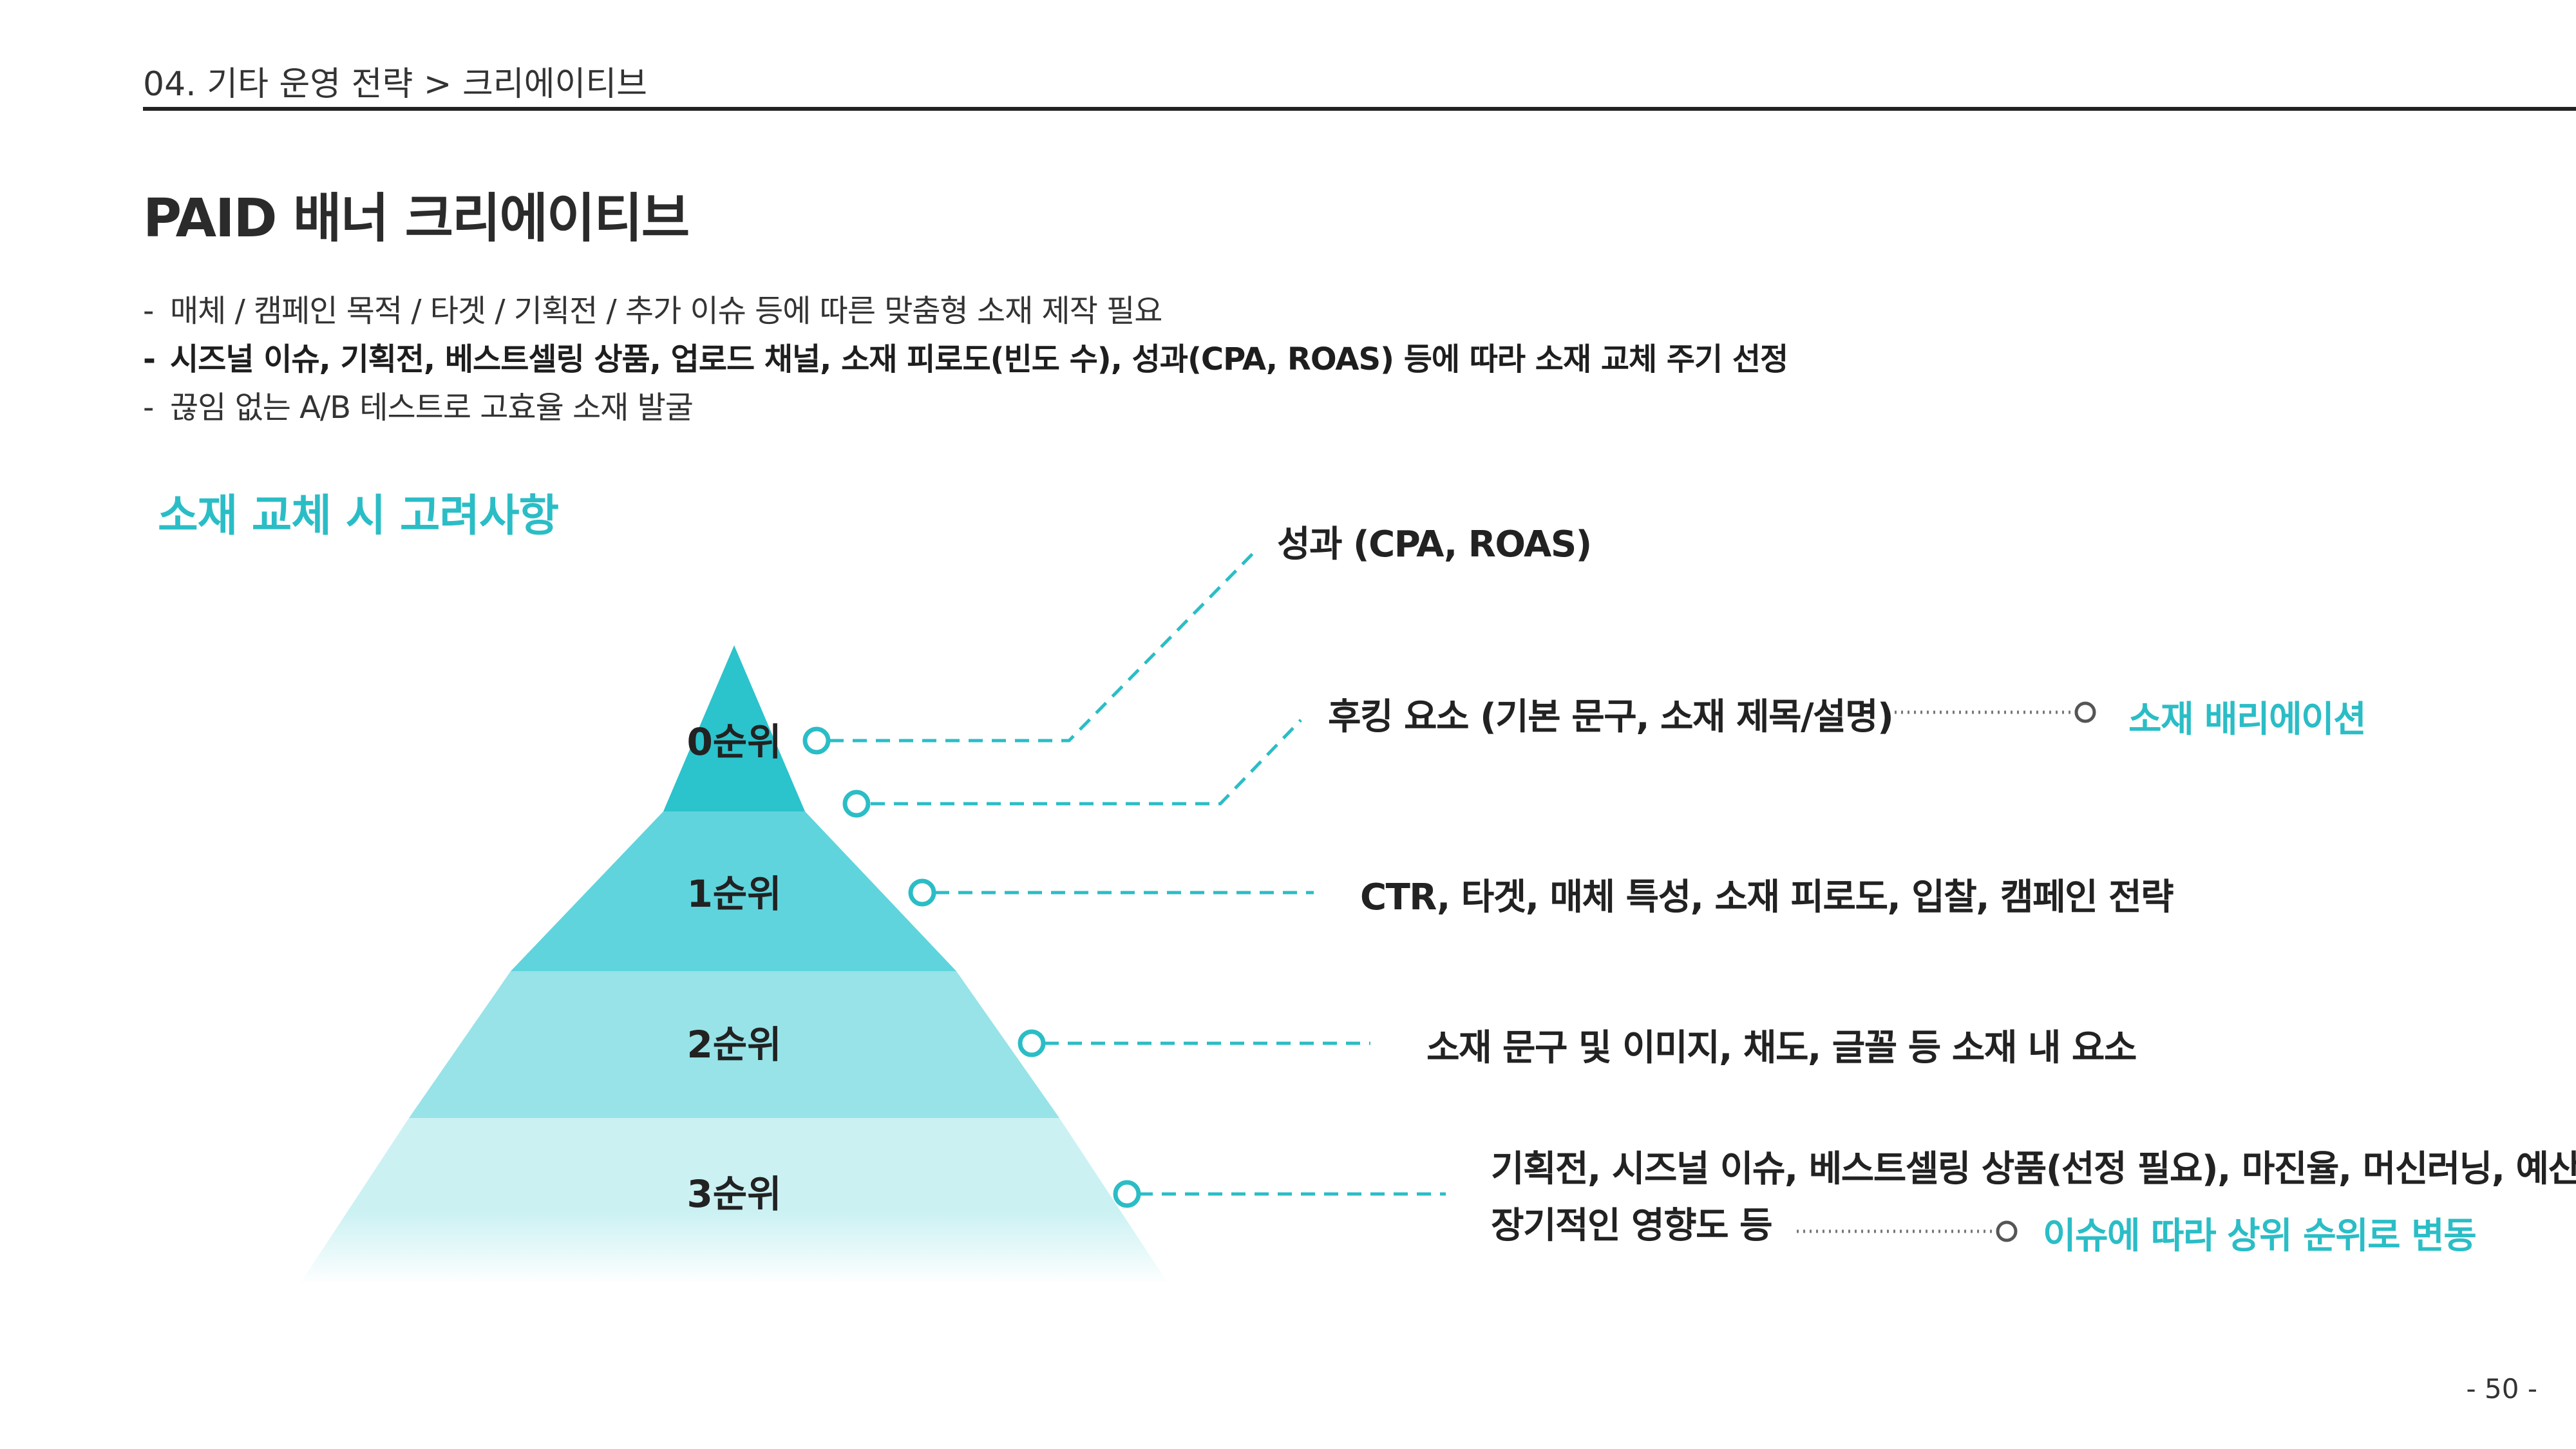 The image size is (2576, 1449). What do you see at coordinates (358, 516) in the screenshot?
I see `section-title: 소재 교체 시 고려사항` at bounding box center [358, 516].